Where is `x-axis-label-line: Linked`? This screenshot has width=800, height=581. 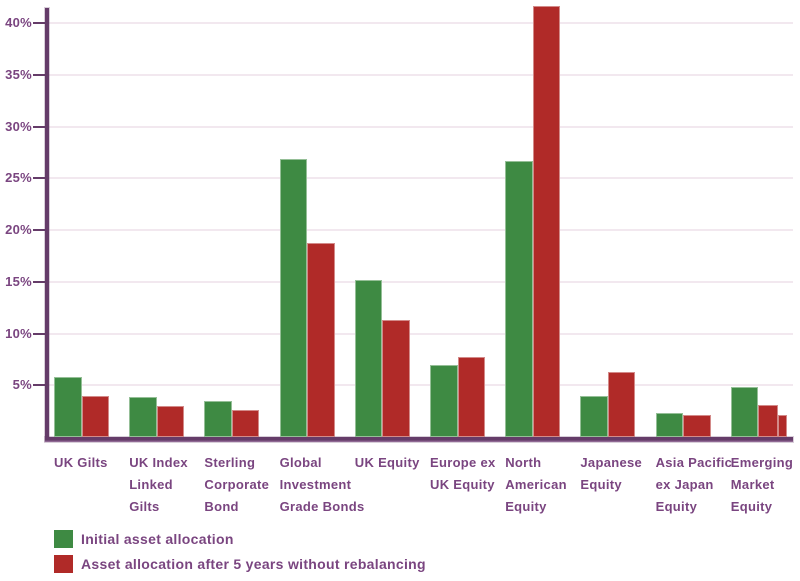 x-axis-label-line: Linked is located at coordinates (151, 484).